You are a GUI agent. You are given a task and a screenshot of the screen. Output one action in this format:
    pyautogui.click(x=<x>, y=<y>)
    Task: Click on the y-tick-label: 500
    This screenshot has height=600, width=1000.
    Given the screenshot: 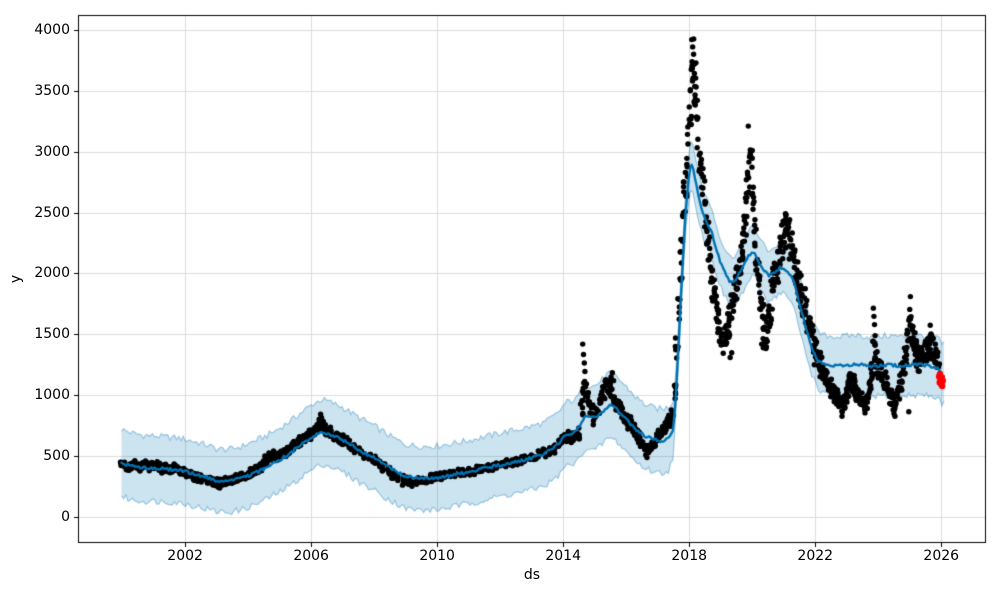 What is the action you would take?
    pyautogui.click(x=56, y=456)
    